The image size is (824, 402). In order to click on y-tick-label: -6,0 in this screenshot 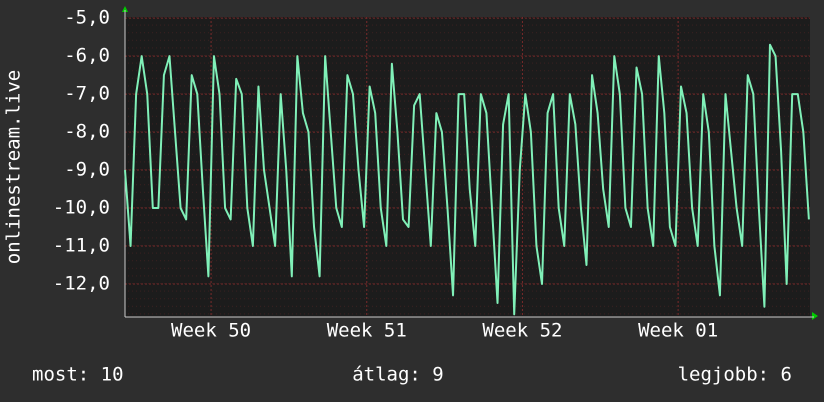, I will do `click(87, 56)`.